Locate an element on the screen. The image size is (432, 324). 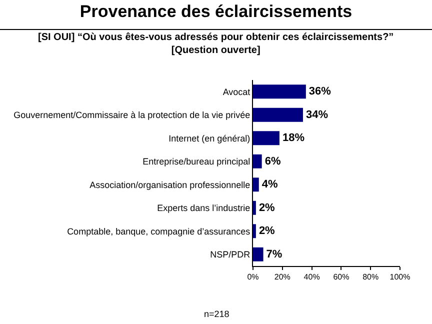
y-tick-label: Association/organisation professionnelle is located at coordinates (170, 185).